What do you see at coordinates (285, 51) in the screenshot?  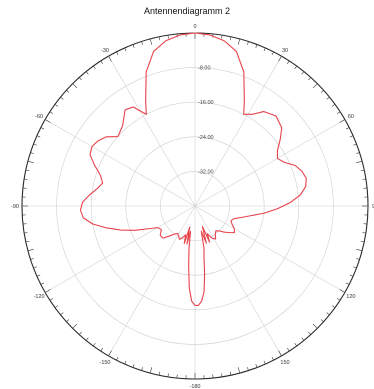 I see `angle-label: 30` at bounding box center [285, 51].